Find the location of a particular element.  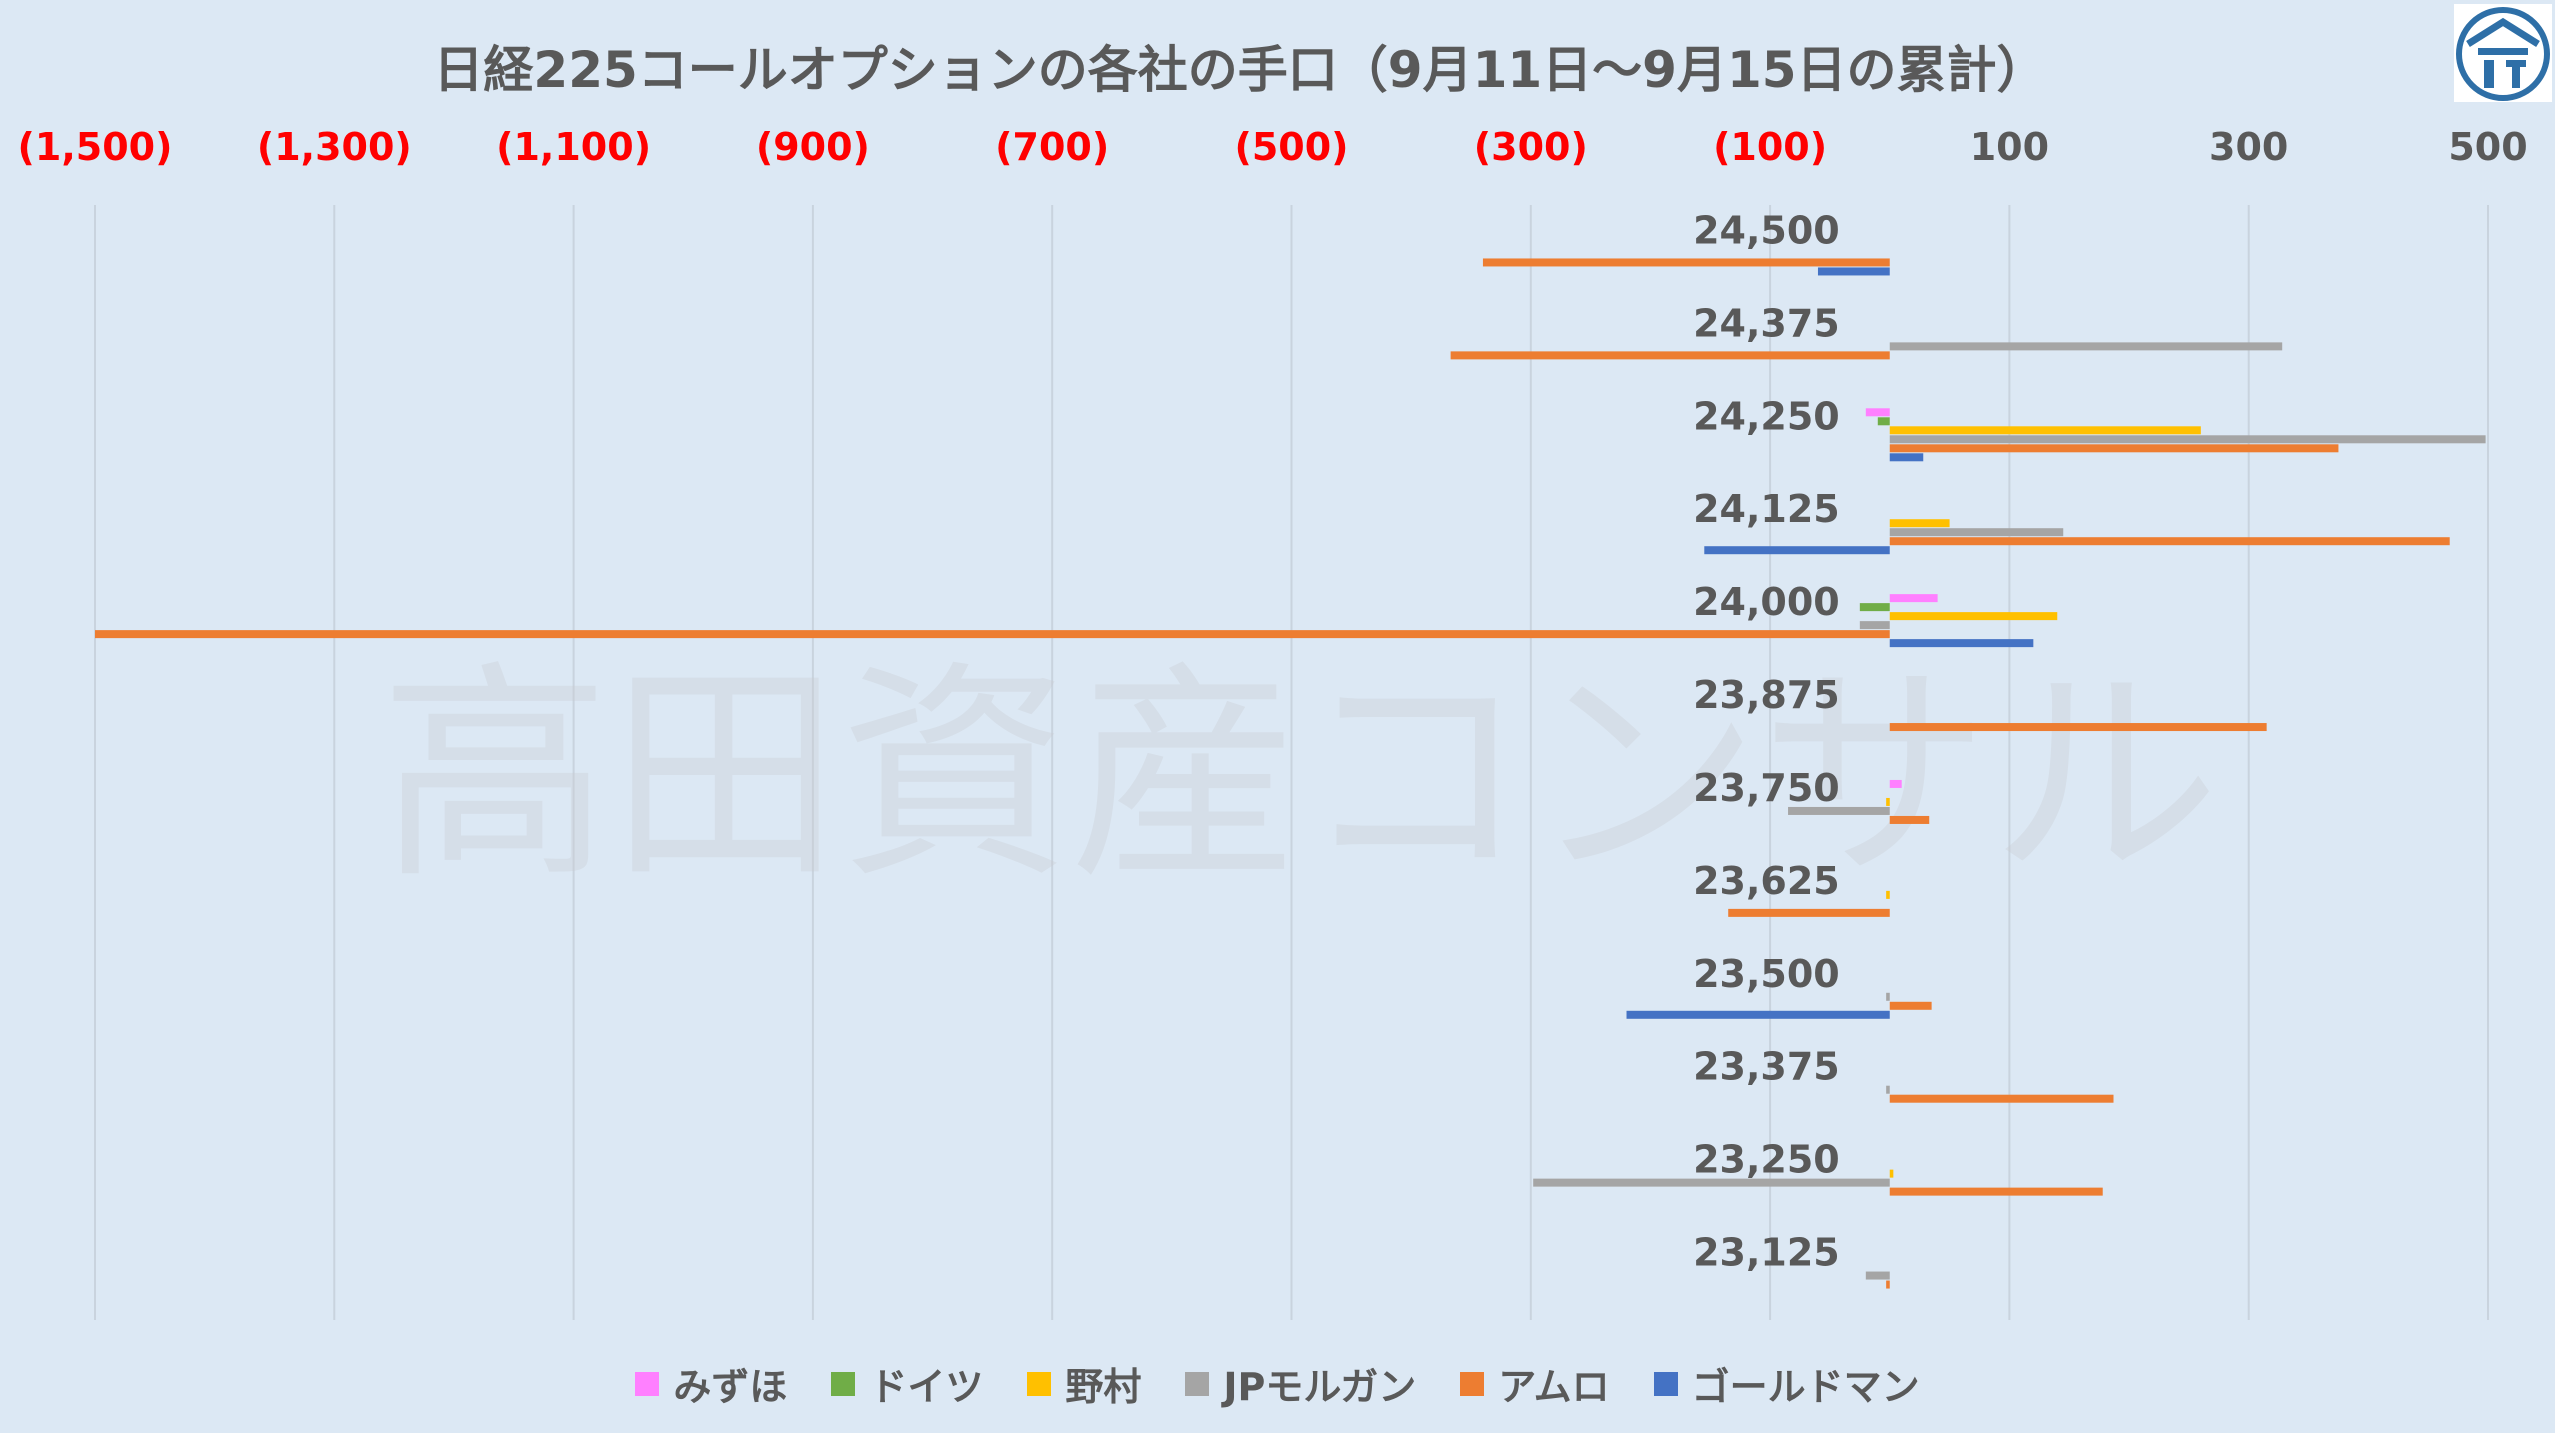

legend-item: 野村 is located at coordinates (1084, 1383).